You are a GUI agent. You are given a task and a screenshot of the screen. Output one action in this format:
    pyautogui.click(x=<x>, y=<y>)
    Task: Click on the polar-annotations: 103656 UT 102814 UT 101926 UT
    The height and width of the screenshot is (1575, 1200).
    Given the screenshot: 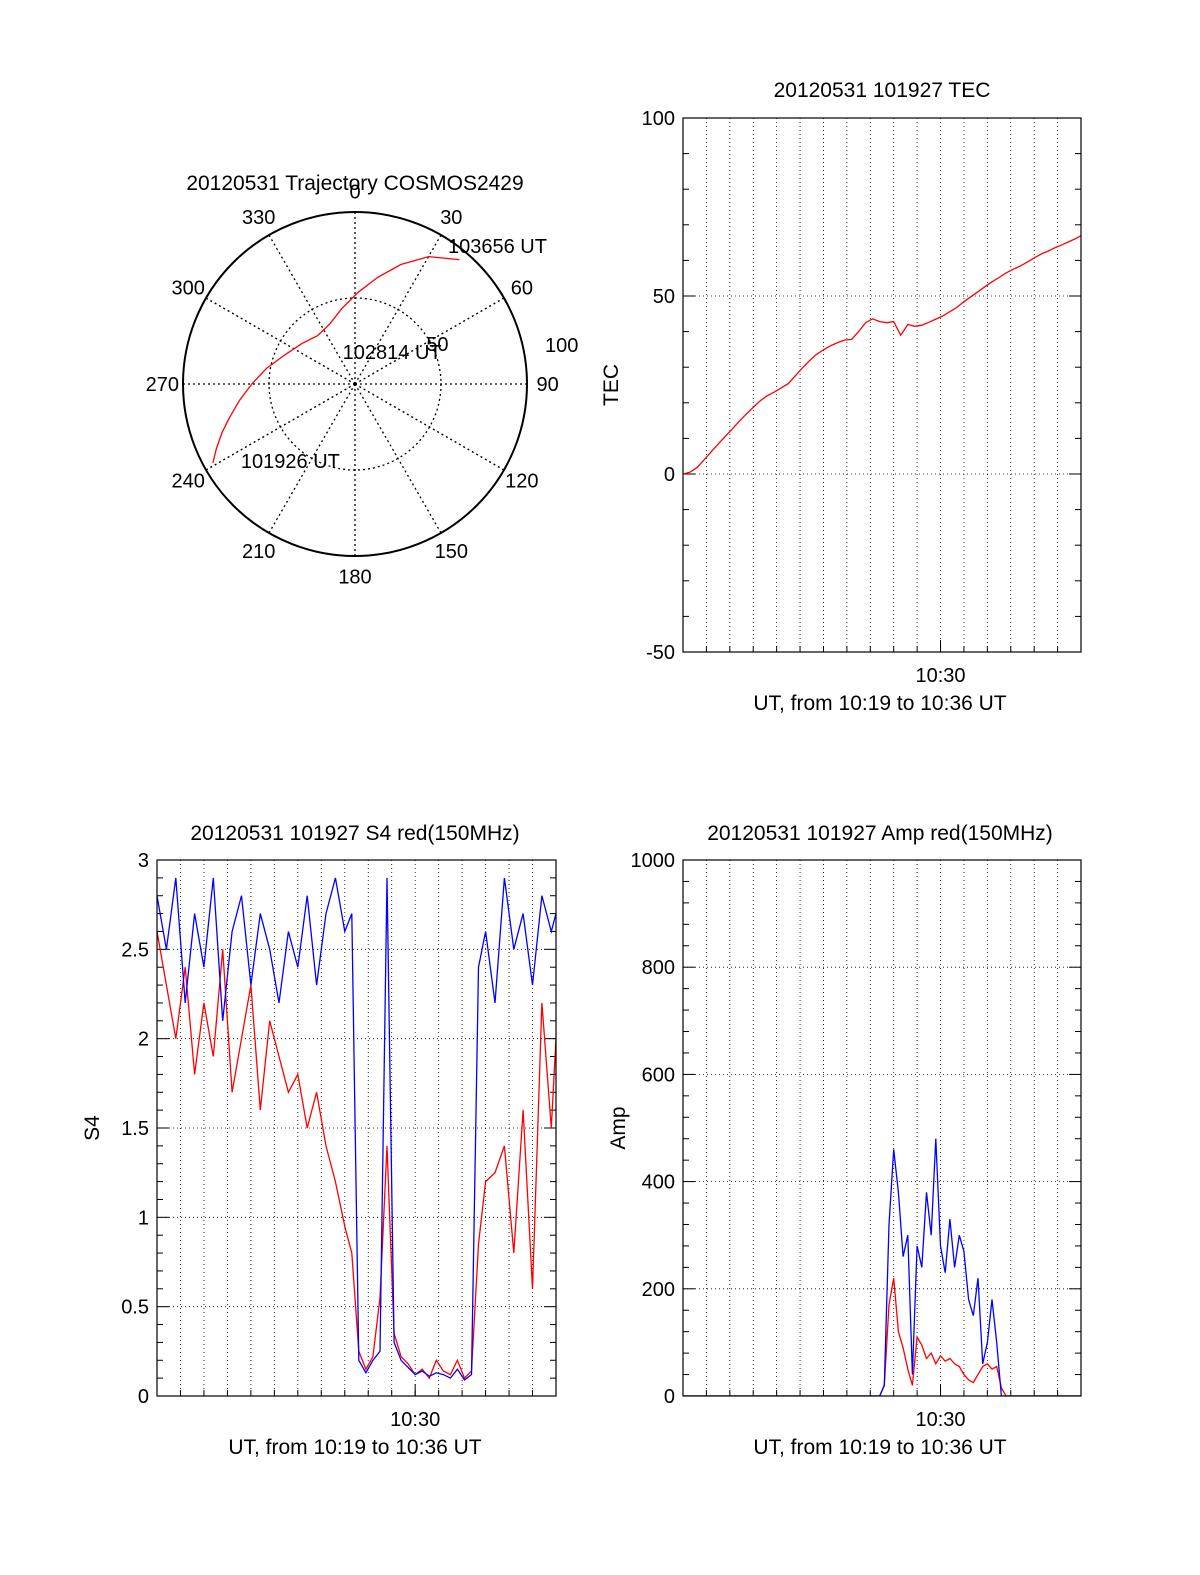 What is the action you would take?
    pyautogui.click(x=394, y=354)
    